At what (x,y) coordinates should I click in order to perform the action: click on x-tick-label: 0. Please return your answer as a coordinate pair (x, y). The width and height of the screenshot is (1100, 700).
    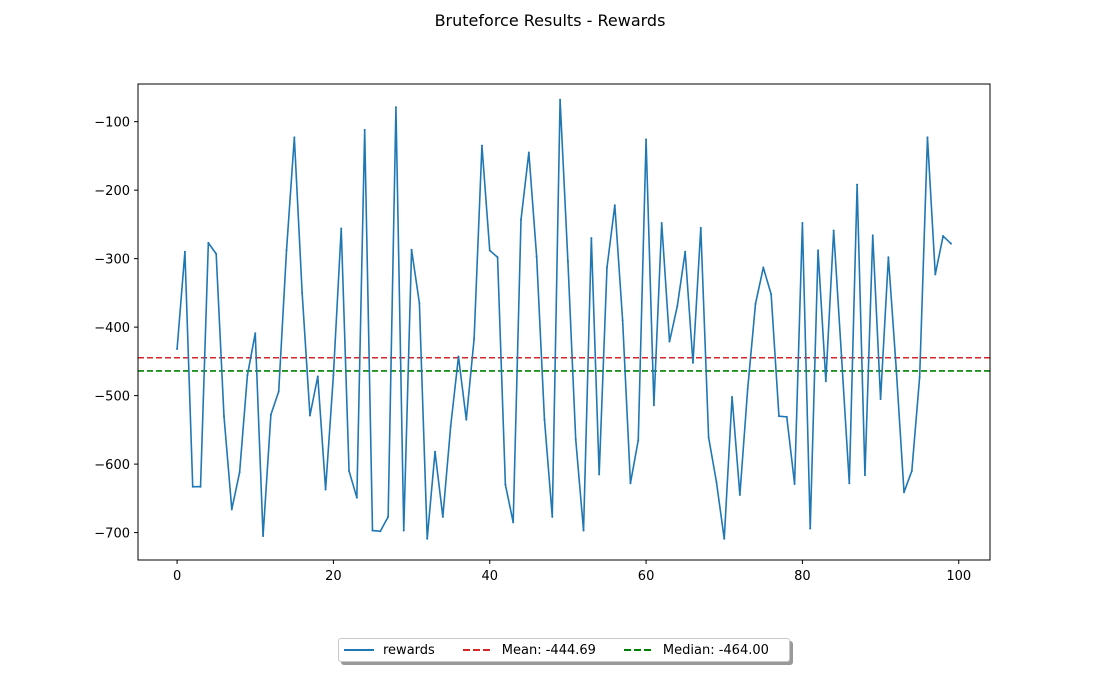
    Looking at the image, I should click on (177, 576).